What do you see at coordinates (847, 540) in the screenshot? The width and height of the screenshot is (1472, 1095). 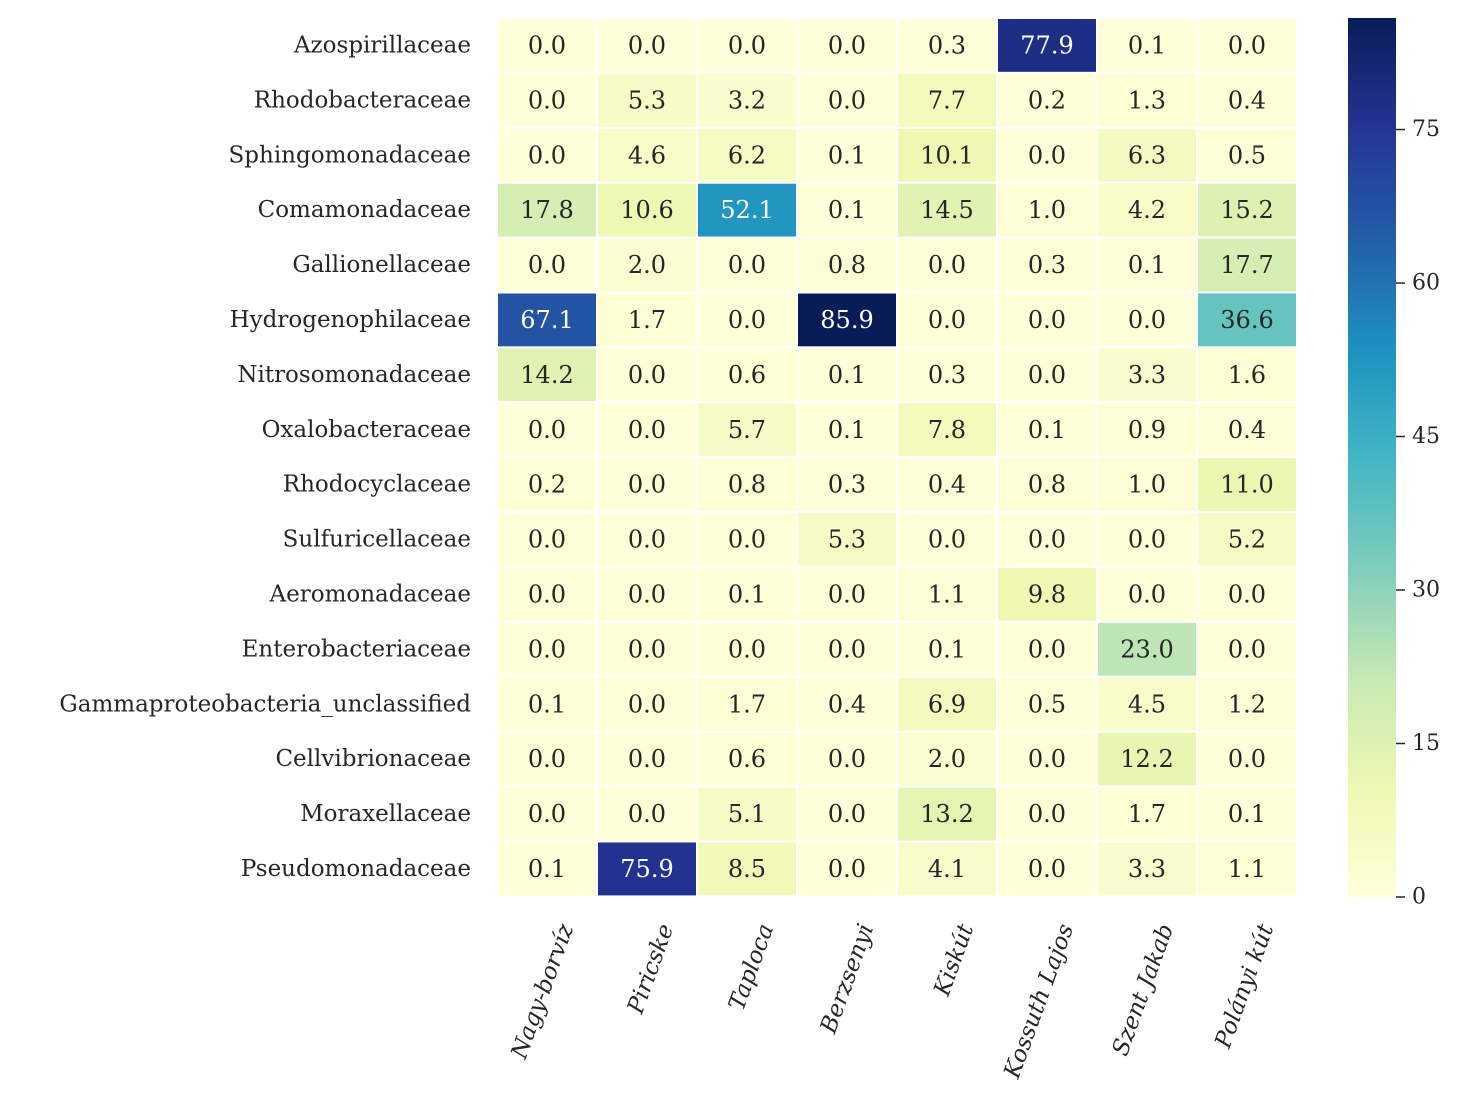 I see `cell-value-label: 5.3` at bounding box center [847, 540].